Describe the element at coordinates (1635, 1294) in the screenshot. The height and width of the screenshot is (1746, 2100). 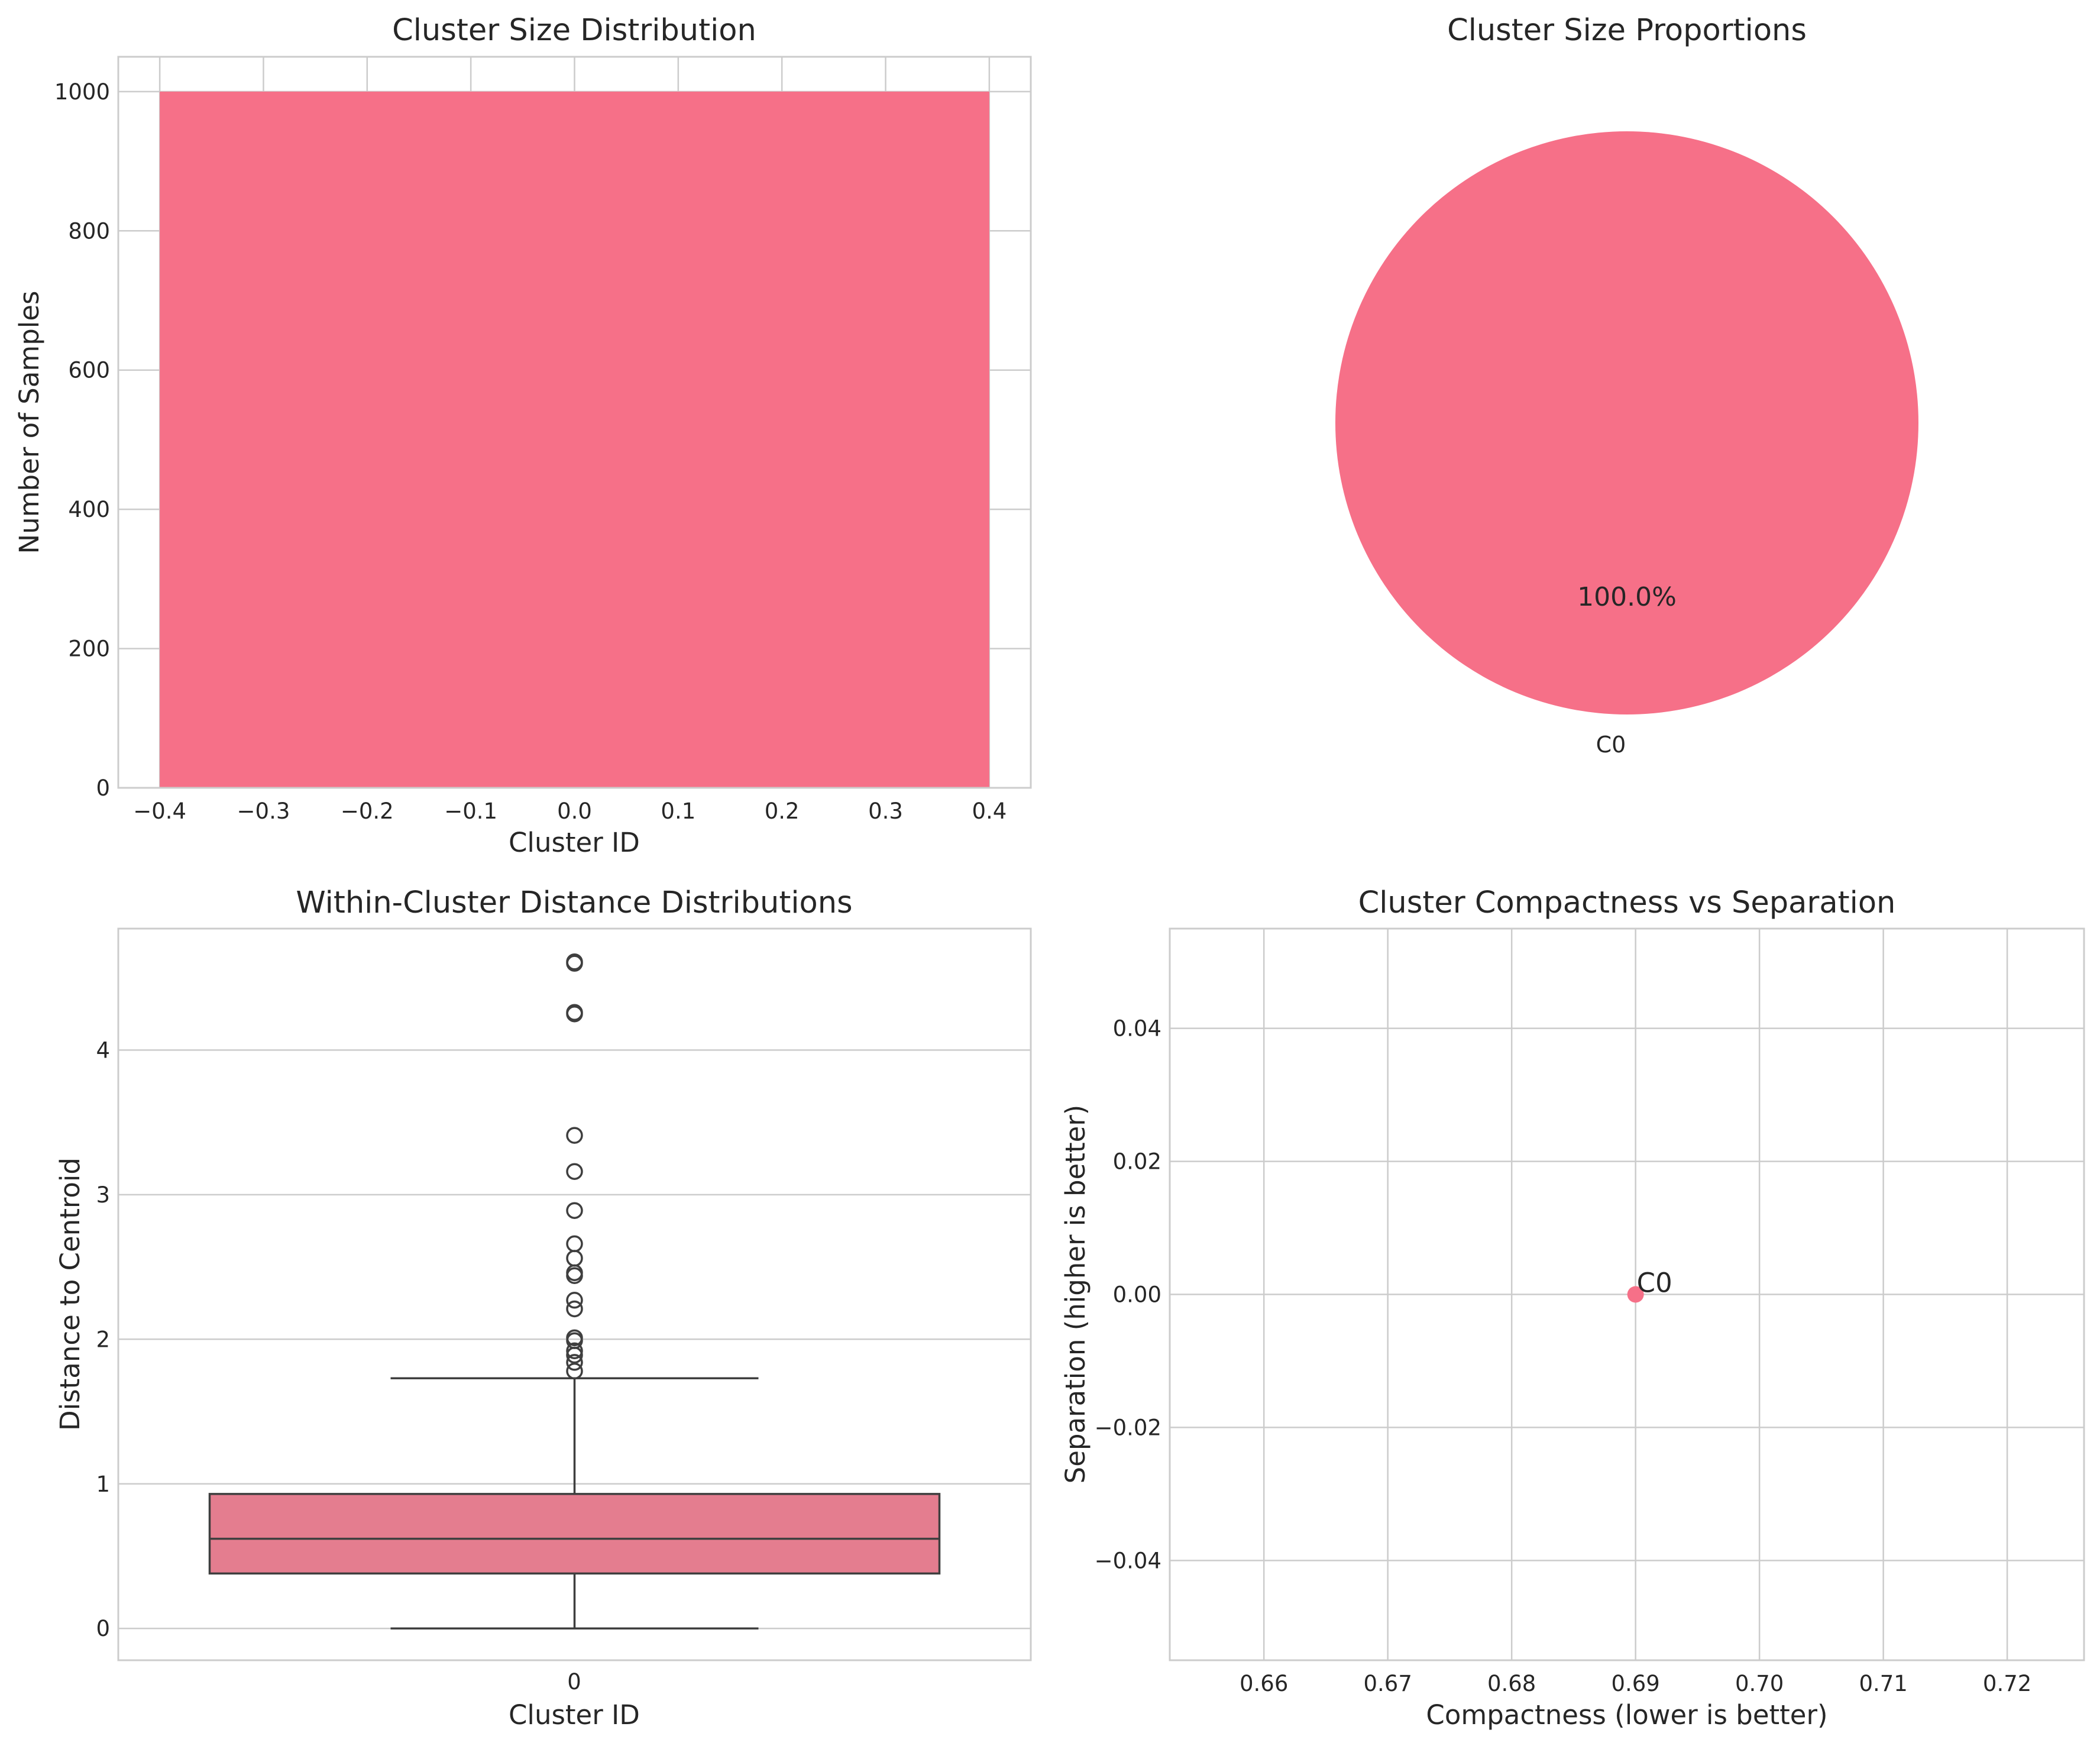
I see `scatter-point-c0` at that location.